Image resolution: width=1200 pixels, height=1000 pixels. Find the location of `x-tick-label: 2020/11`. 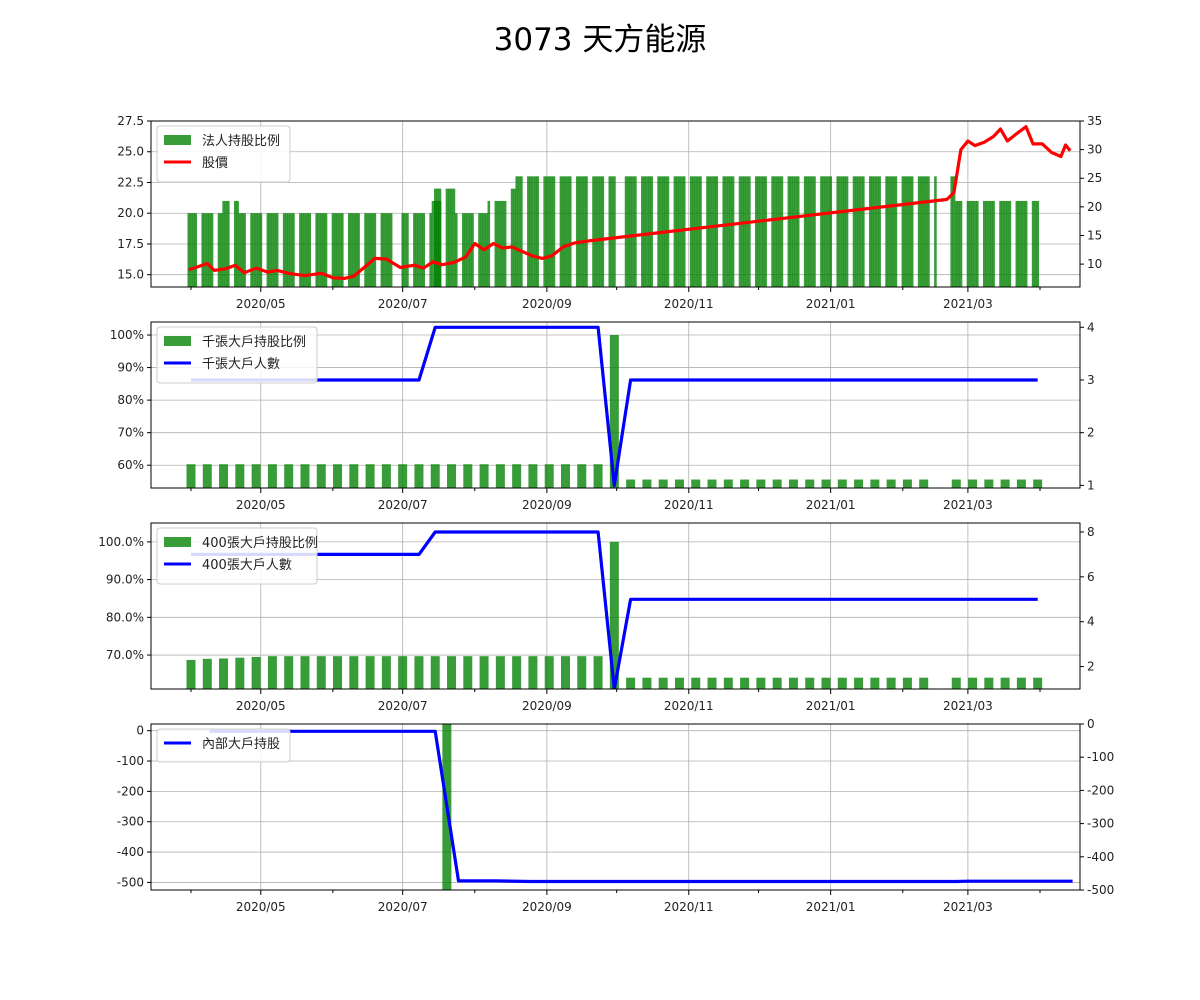

x-tick-label: 2020/11 is located at coordinates (689, 706).